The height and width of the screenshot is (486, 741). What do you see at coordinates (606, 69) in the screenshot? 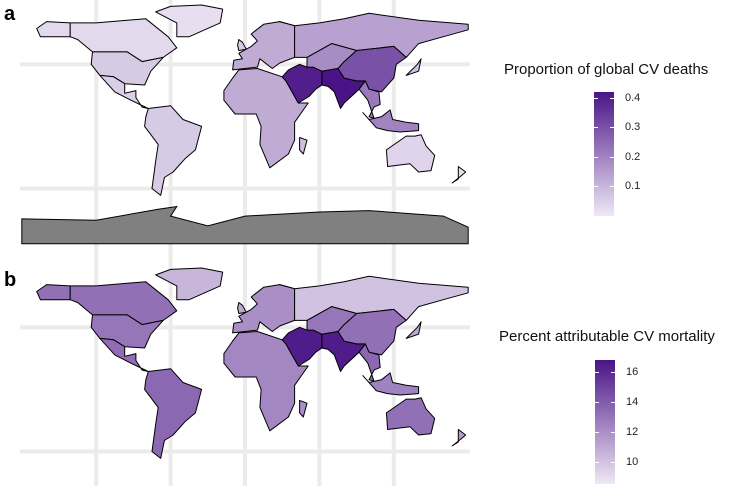
I see `legend-title: Proportion of global CV deaths` at bounding box center [606, 69].